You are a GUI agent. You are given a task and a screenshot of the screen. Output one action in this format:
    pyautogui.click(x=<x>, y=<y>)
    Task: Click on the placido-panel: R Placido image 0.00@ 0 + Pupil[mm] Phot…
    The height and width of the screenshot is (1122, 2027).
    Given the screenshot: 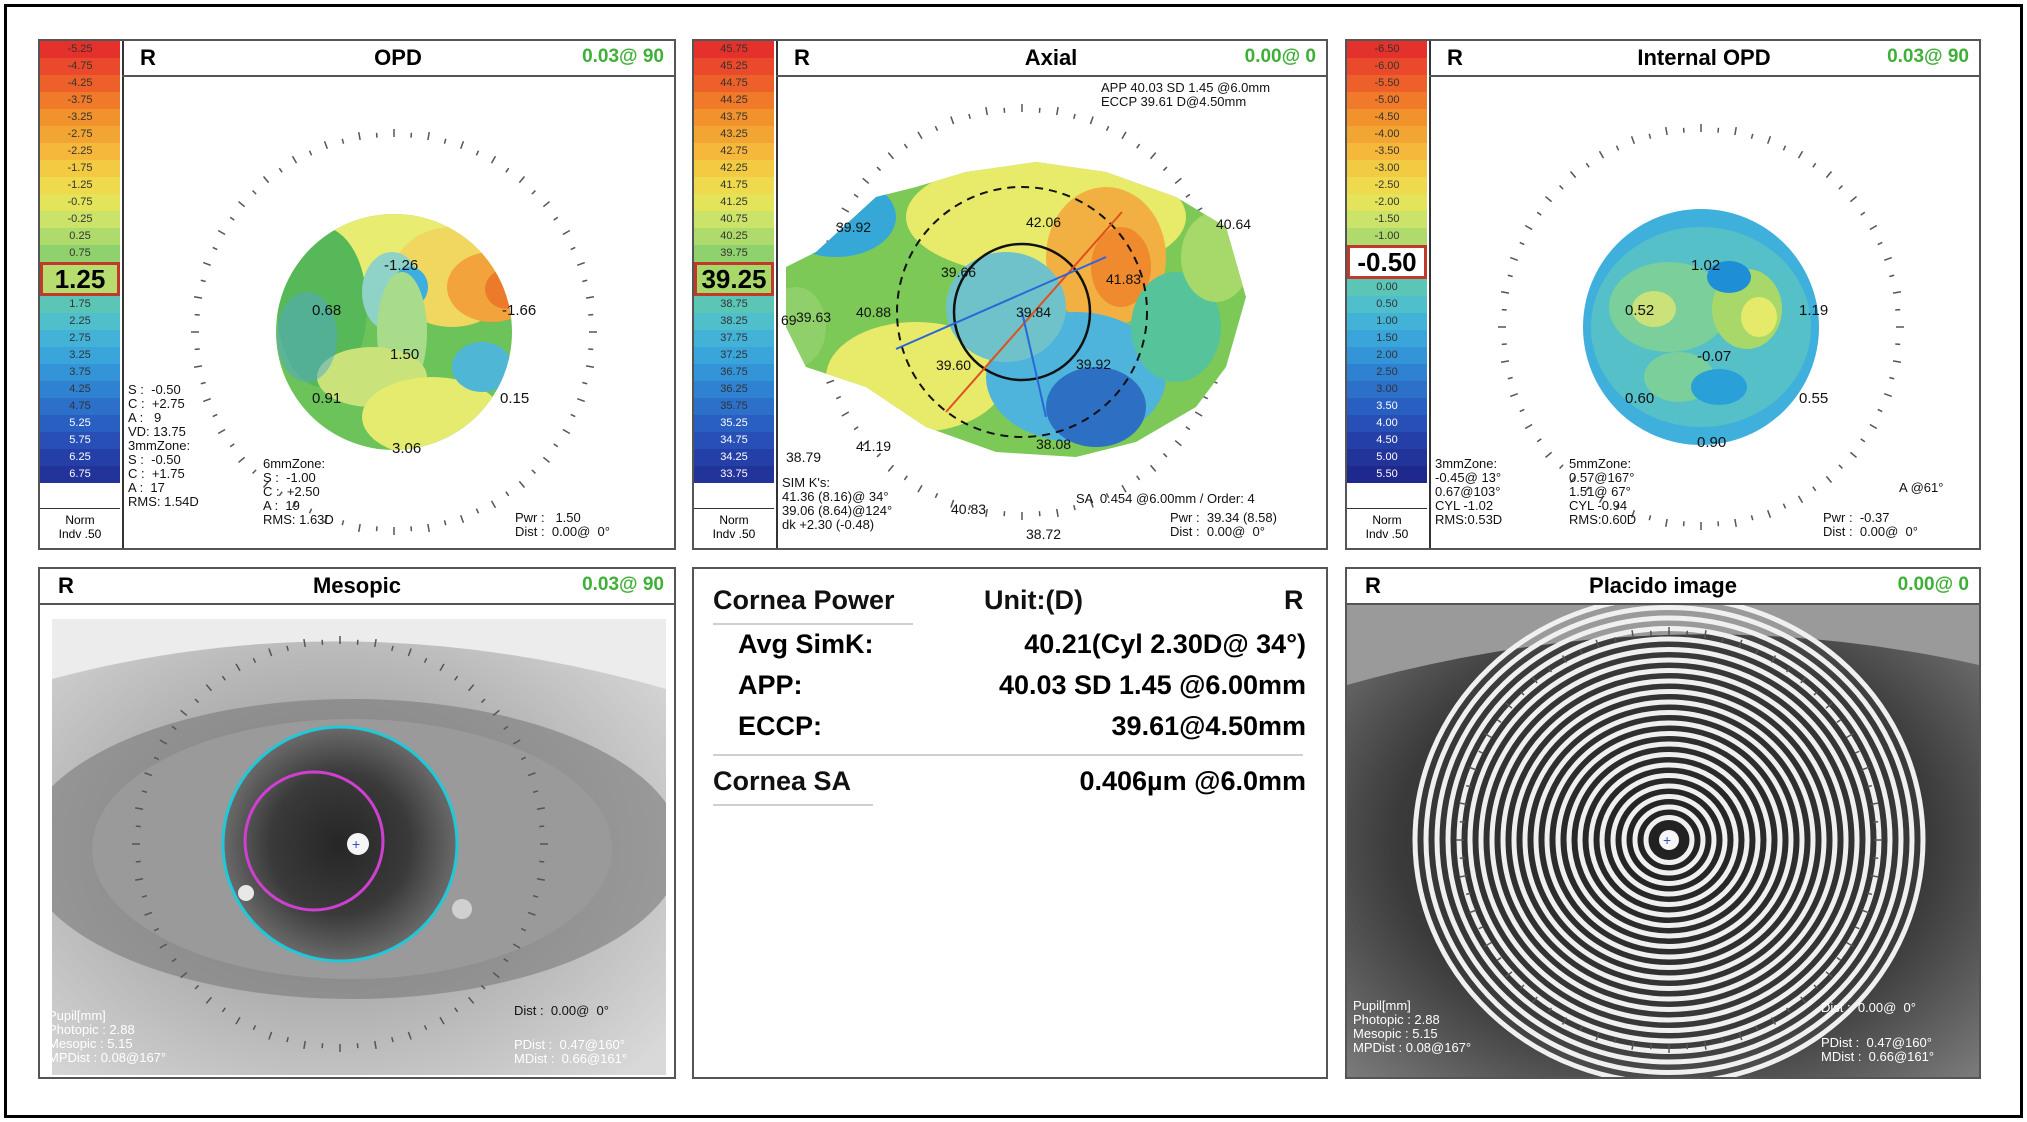 What is the action you would take?
    pyautogui.click(x=1663, y=823)
    